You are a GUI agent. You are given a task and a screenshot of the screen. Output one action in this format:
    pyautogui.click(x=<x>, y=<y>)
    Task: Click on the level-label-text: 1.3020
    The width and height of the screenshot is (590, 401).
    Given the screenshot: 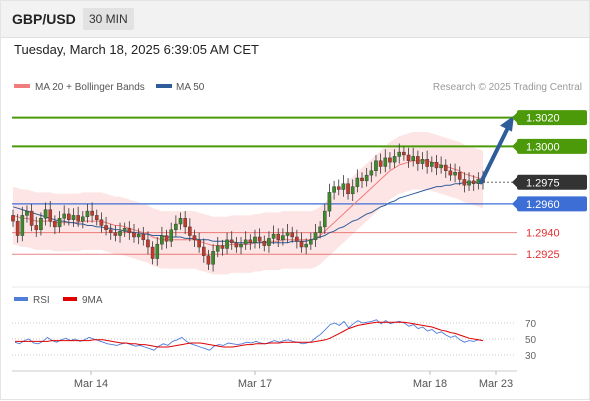 What is the action you would take?
    pyautogui.click(x=543, y=119)
    